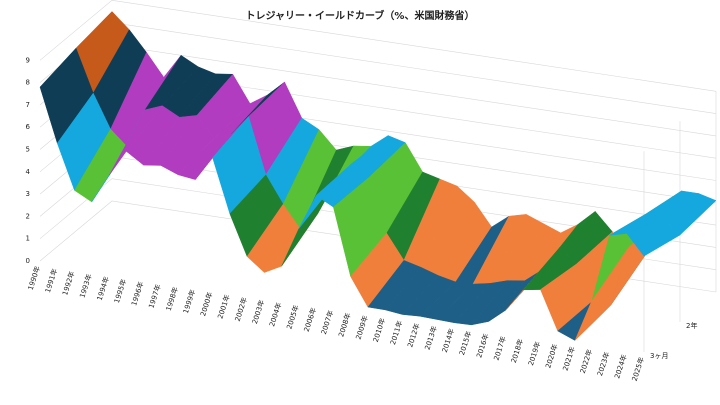 This screenshot has height=405, width=720. I want to click on x-tick-label: 2017年, so click(500, 348).